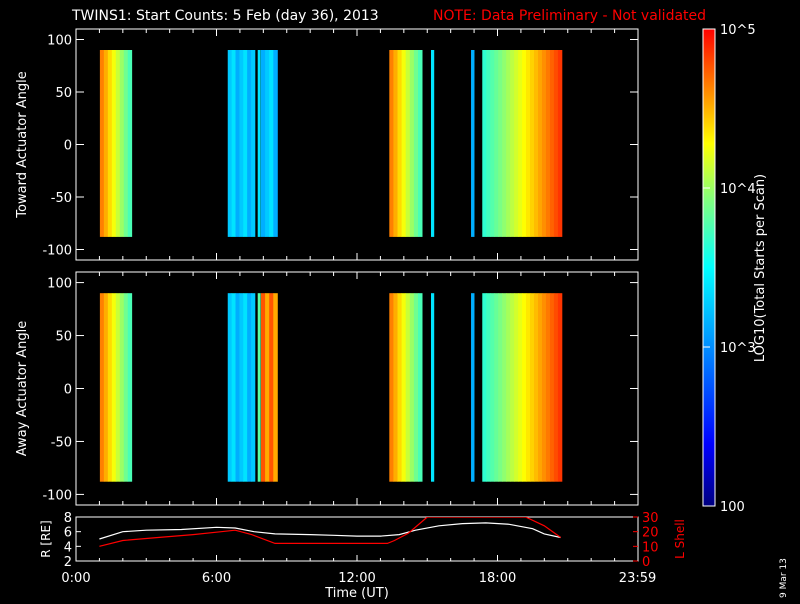 Image resolution: width=800 pixels, height=604 pixels. Describe the element at coordinates (650, 533) in the screenshot. I see `right-y-tick-label: 20` at that location.